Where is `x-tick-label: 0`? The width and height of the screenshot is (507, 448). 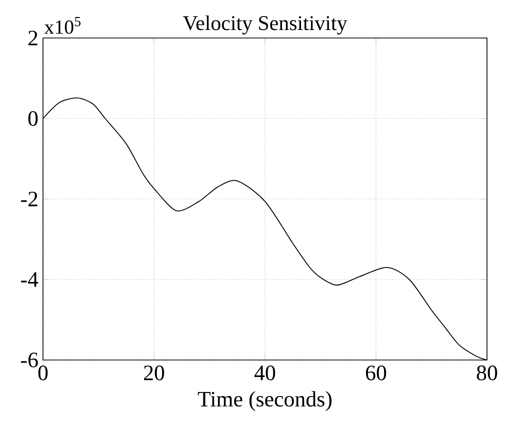
x-tick-label: 0 is located at coordinates (43, 373).